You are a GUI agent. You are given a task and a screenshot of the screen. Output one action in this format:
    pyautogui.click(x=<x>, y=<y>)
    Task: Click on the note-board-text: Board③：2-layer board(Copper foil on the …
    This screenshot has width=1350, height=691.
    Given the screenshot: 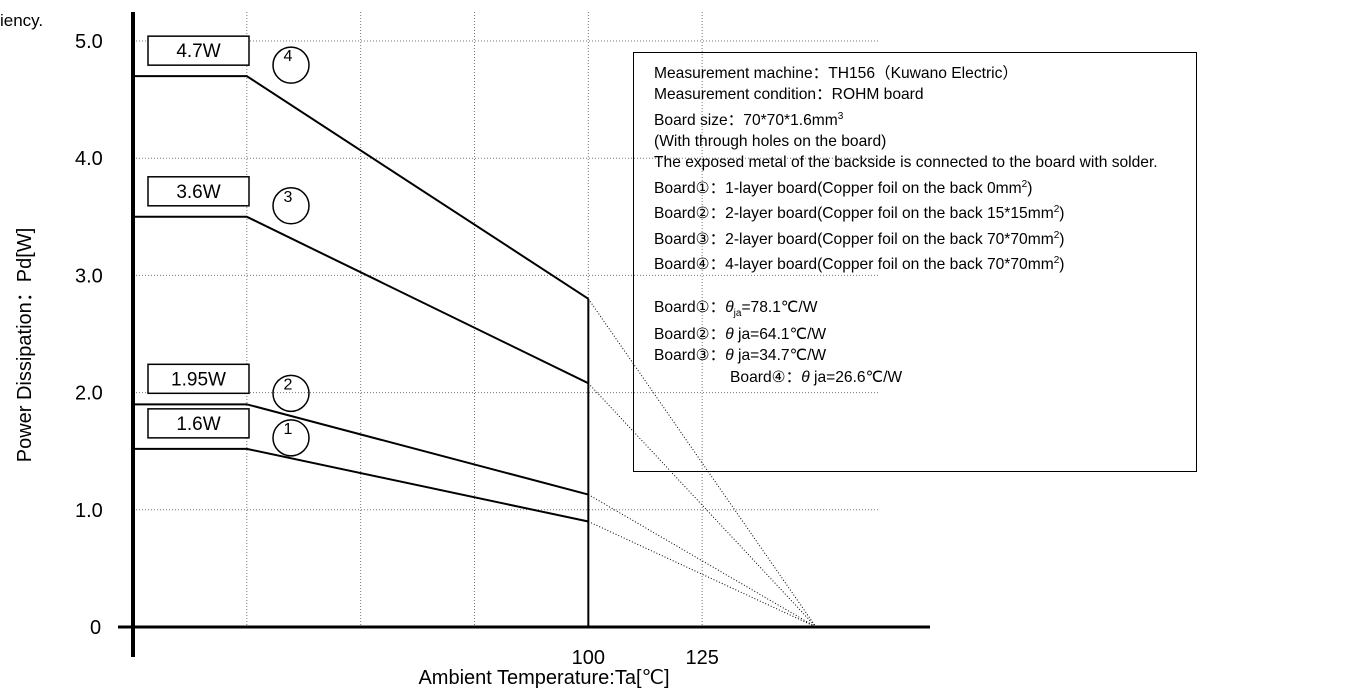 What is the action you would take?
    pyautogui.click(x=854, y=239)
    